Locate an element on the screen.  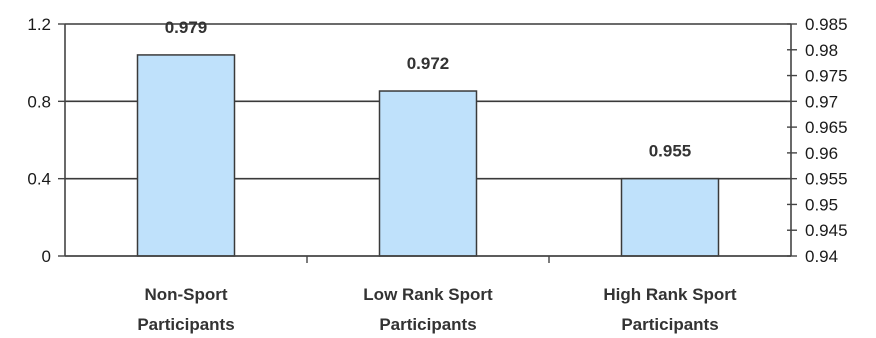
right-tick-label: 0.96 is located at coordinates (821, 153).